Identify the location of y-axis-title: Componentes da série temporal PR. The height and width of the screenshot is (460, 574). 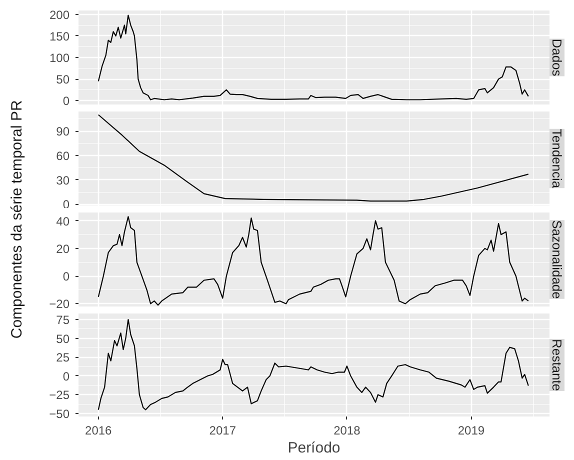
(17, 219).